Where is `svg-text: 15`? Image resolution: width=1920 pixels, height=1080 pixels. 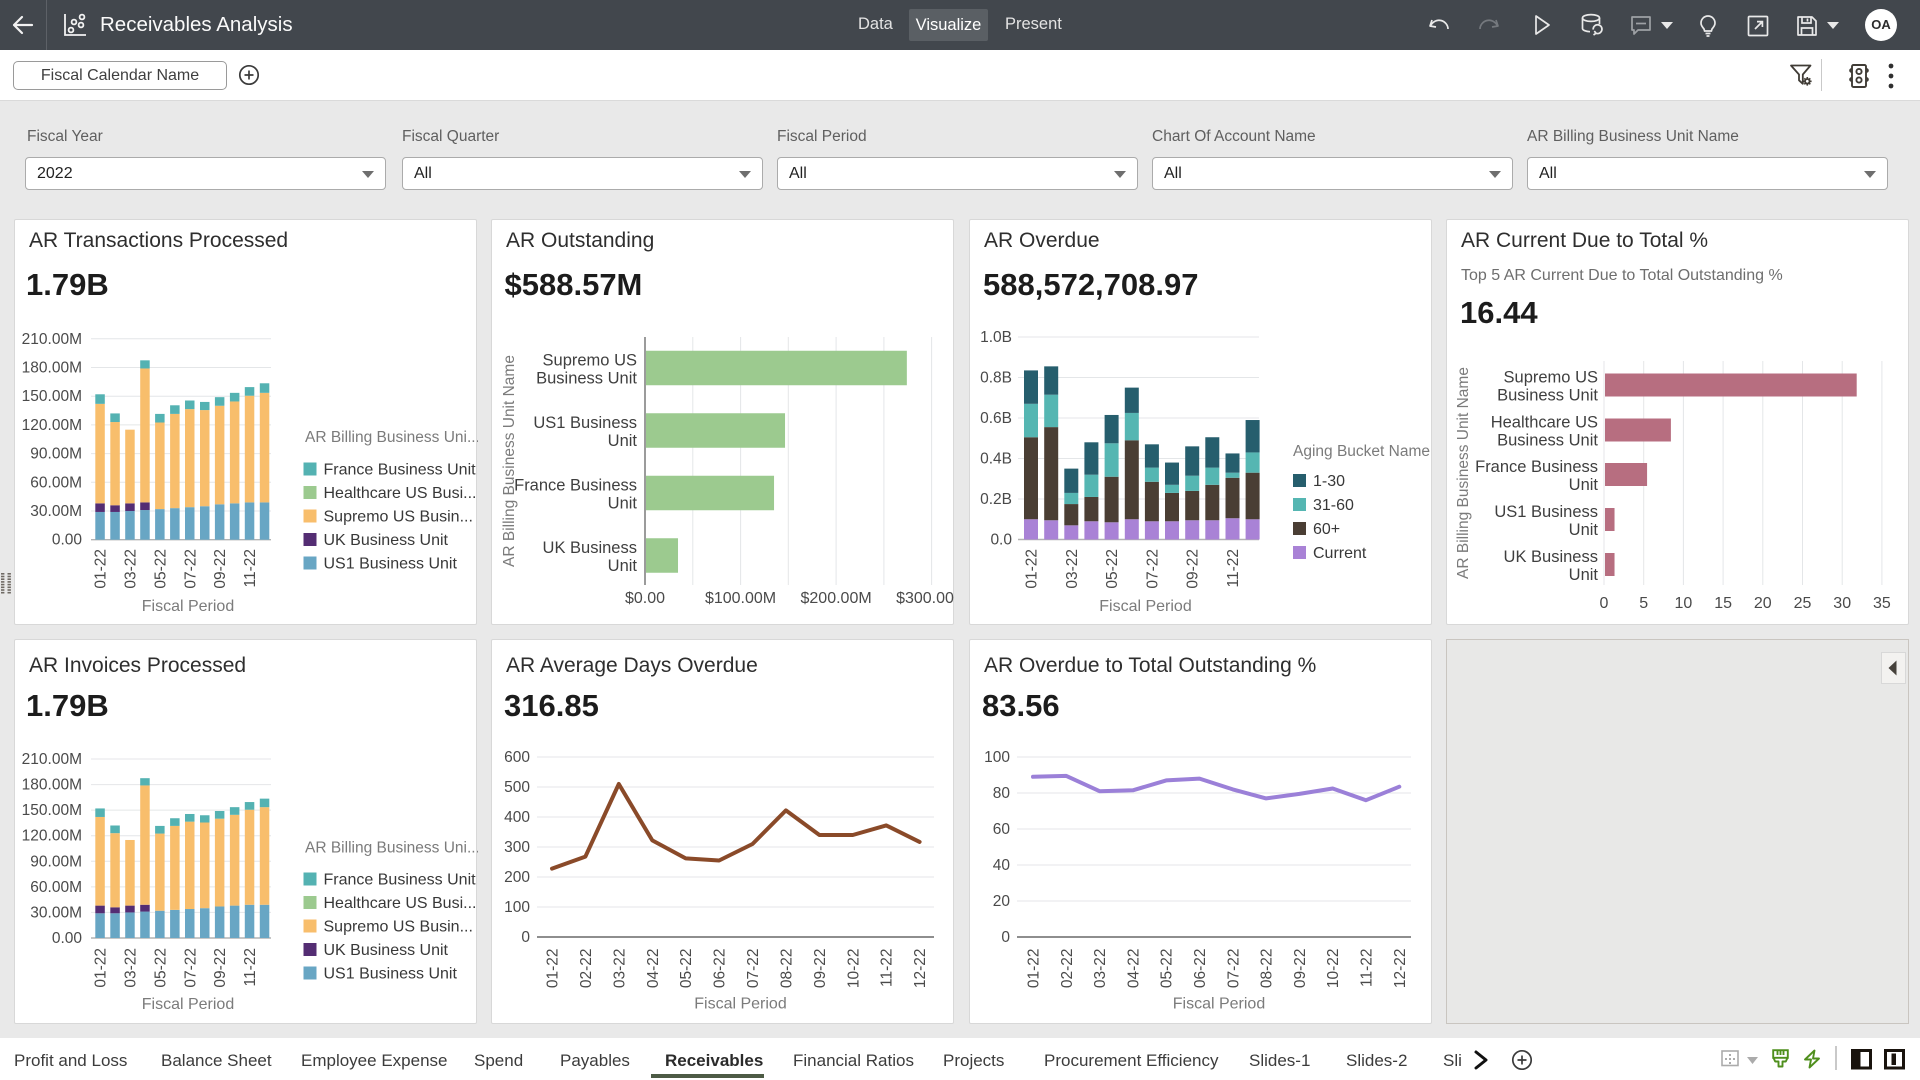
svg-text: 15 is located at coordinates (1723, 603).